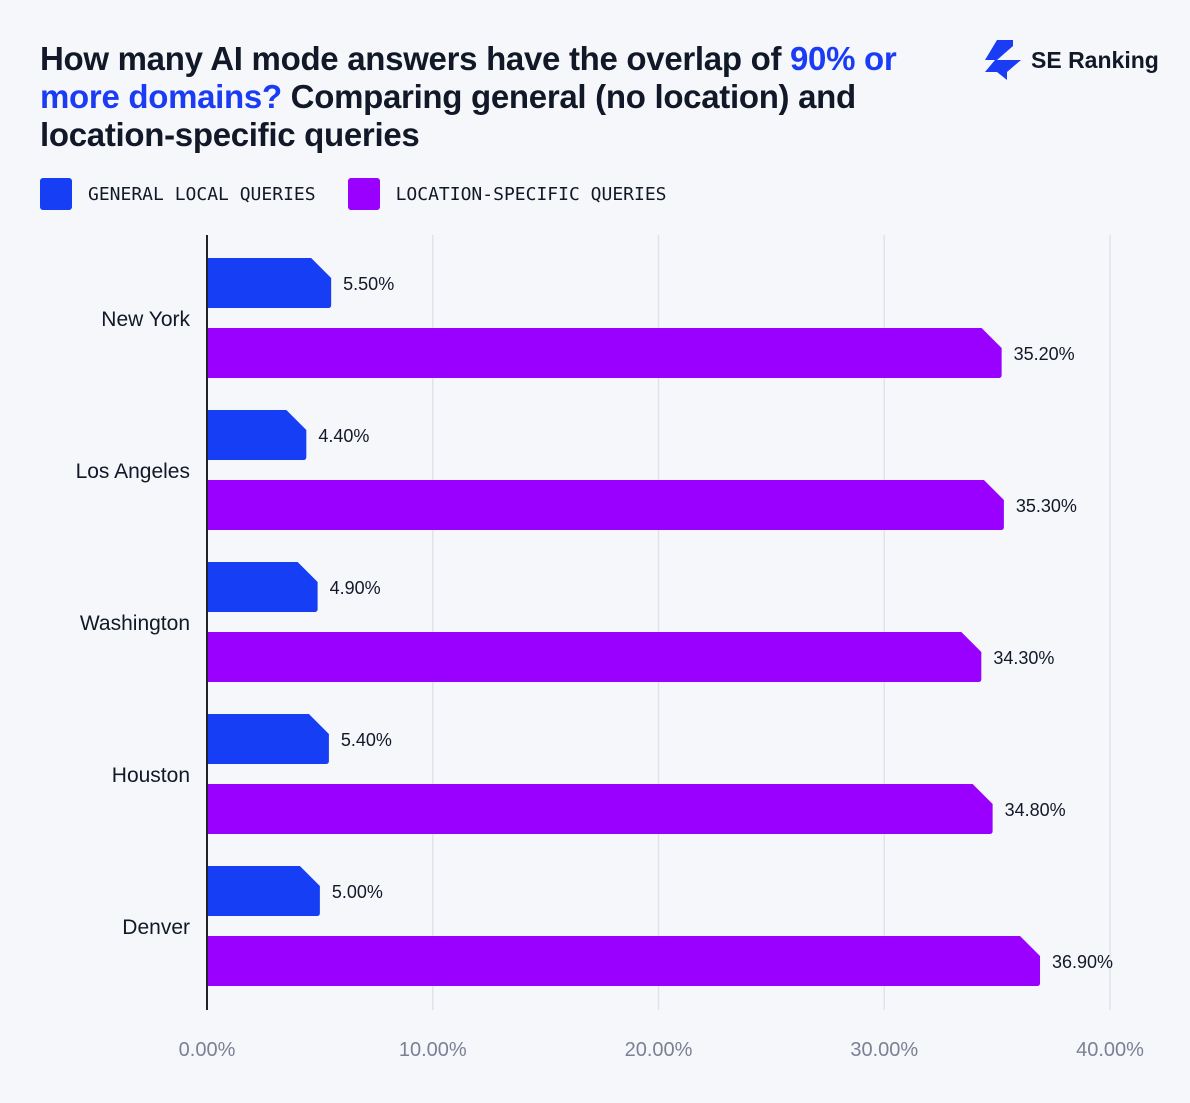 Image resolution: width=1190 pixels, height=1103 pixels. What do you see at coordinates (202, 194) in the screenshot?
I see `legend-label: GENERAL LOCAL QUERIES` at bounding box center [202, 194].